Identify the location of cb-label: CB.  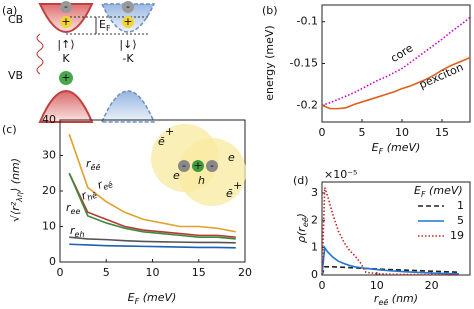
(15, 19).